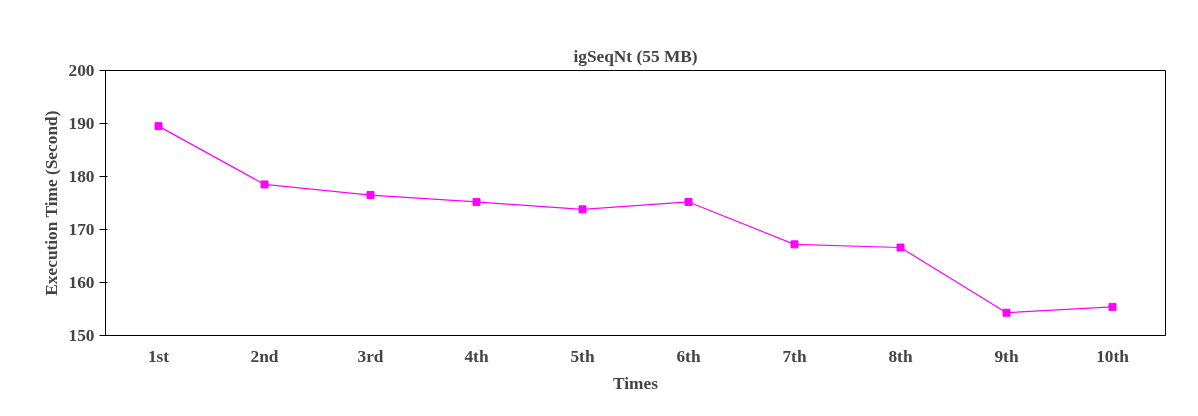 This screenshot has width=1198, height=416. Describe the element at coordinates (264, 356) in the screenshot. I see `x-tick-label: 2nd` at that location.